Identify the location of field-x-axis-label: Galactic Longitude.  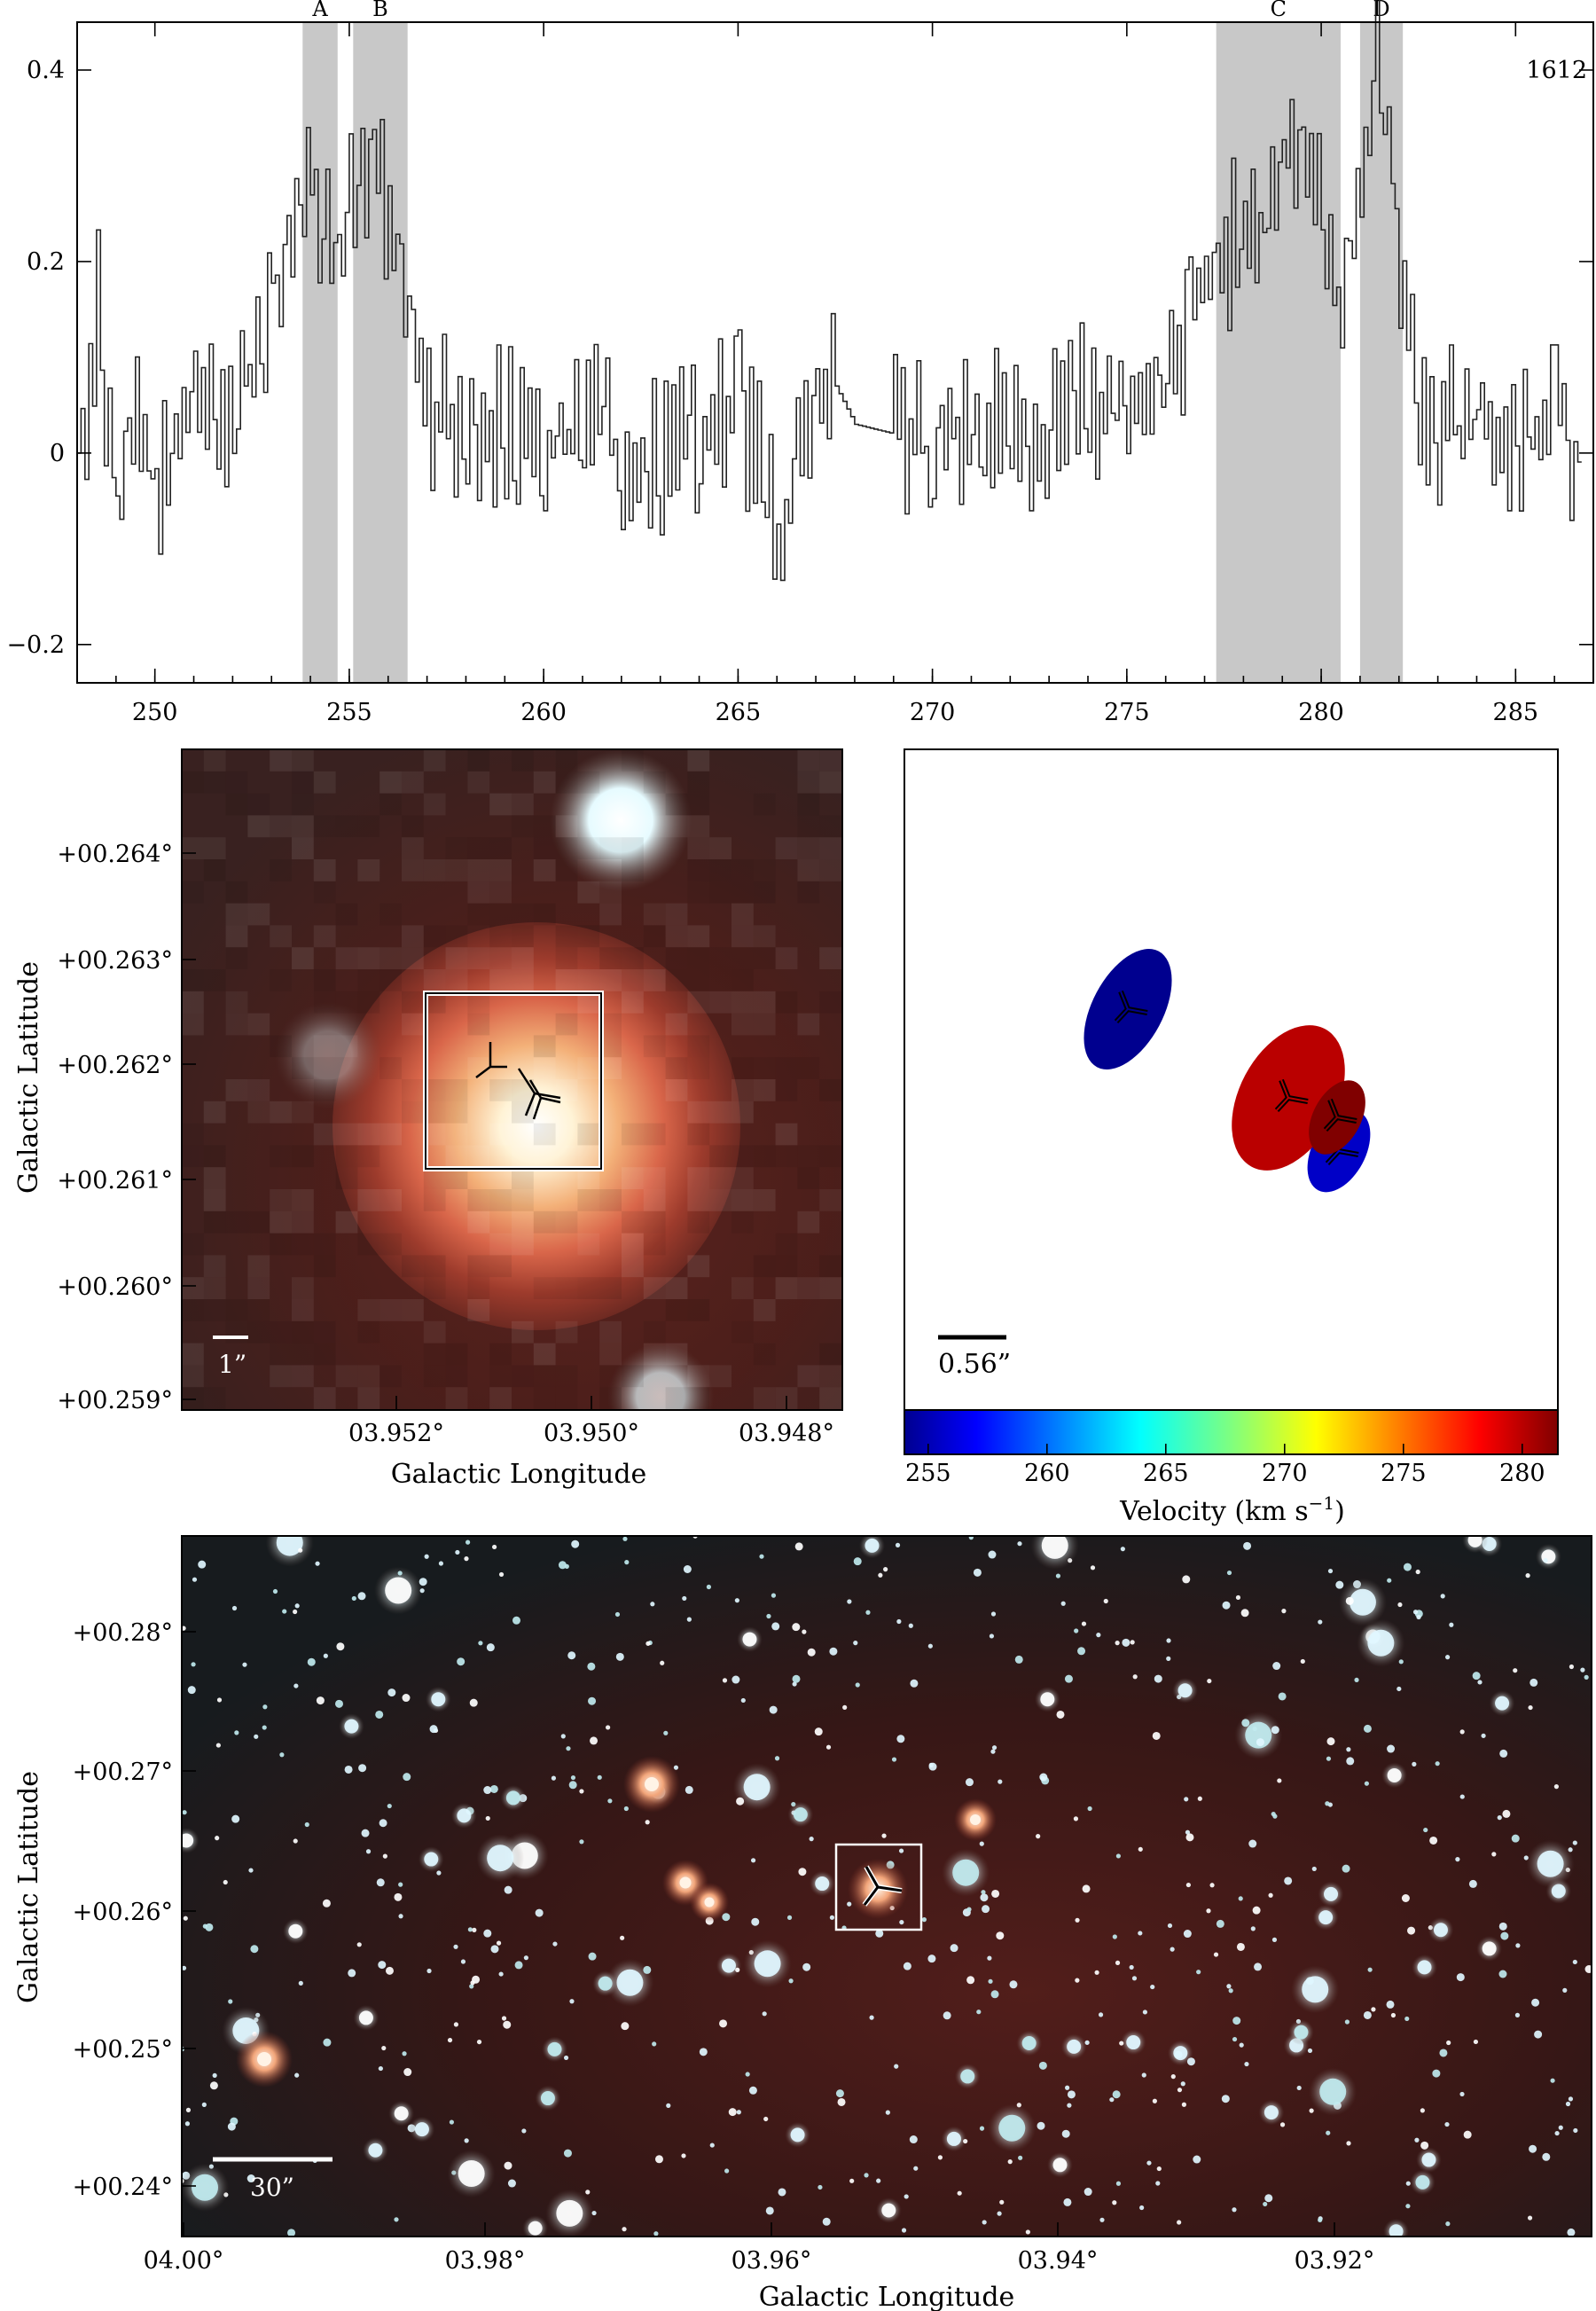
(887, 2296).